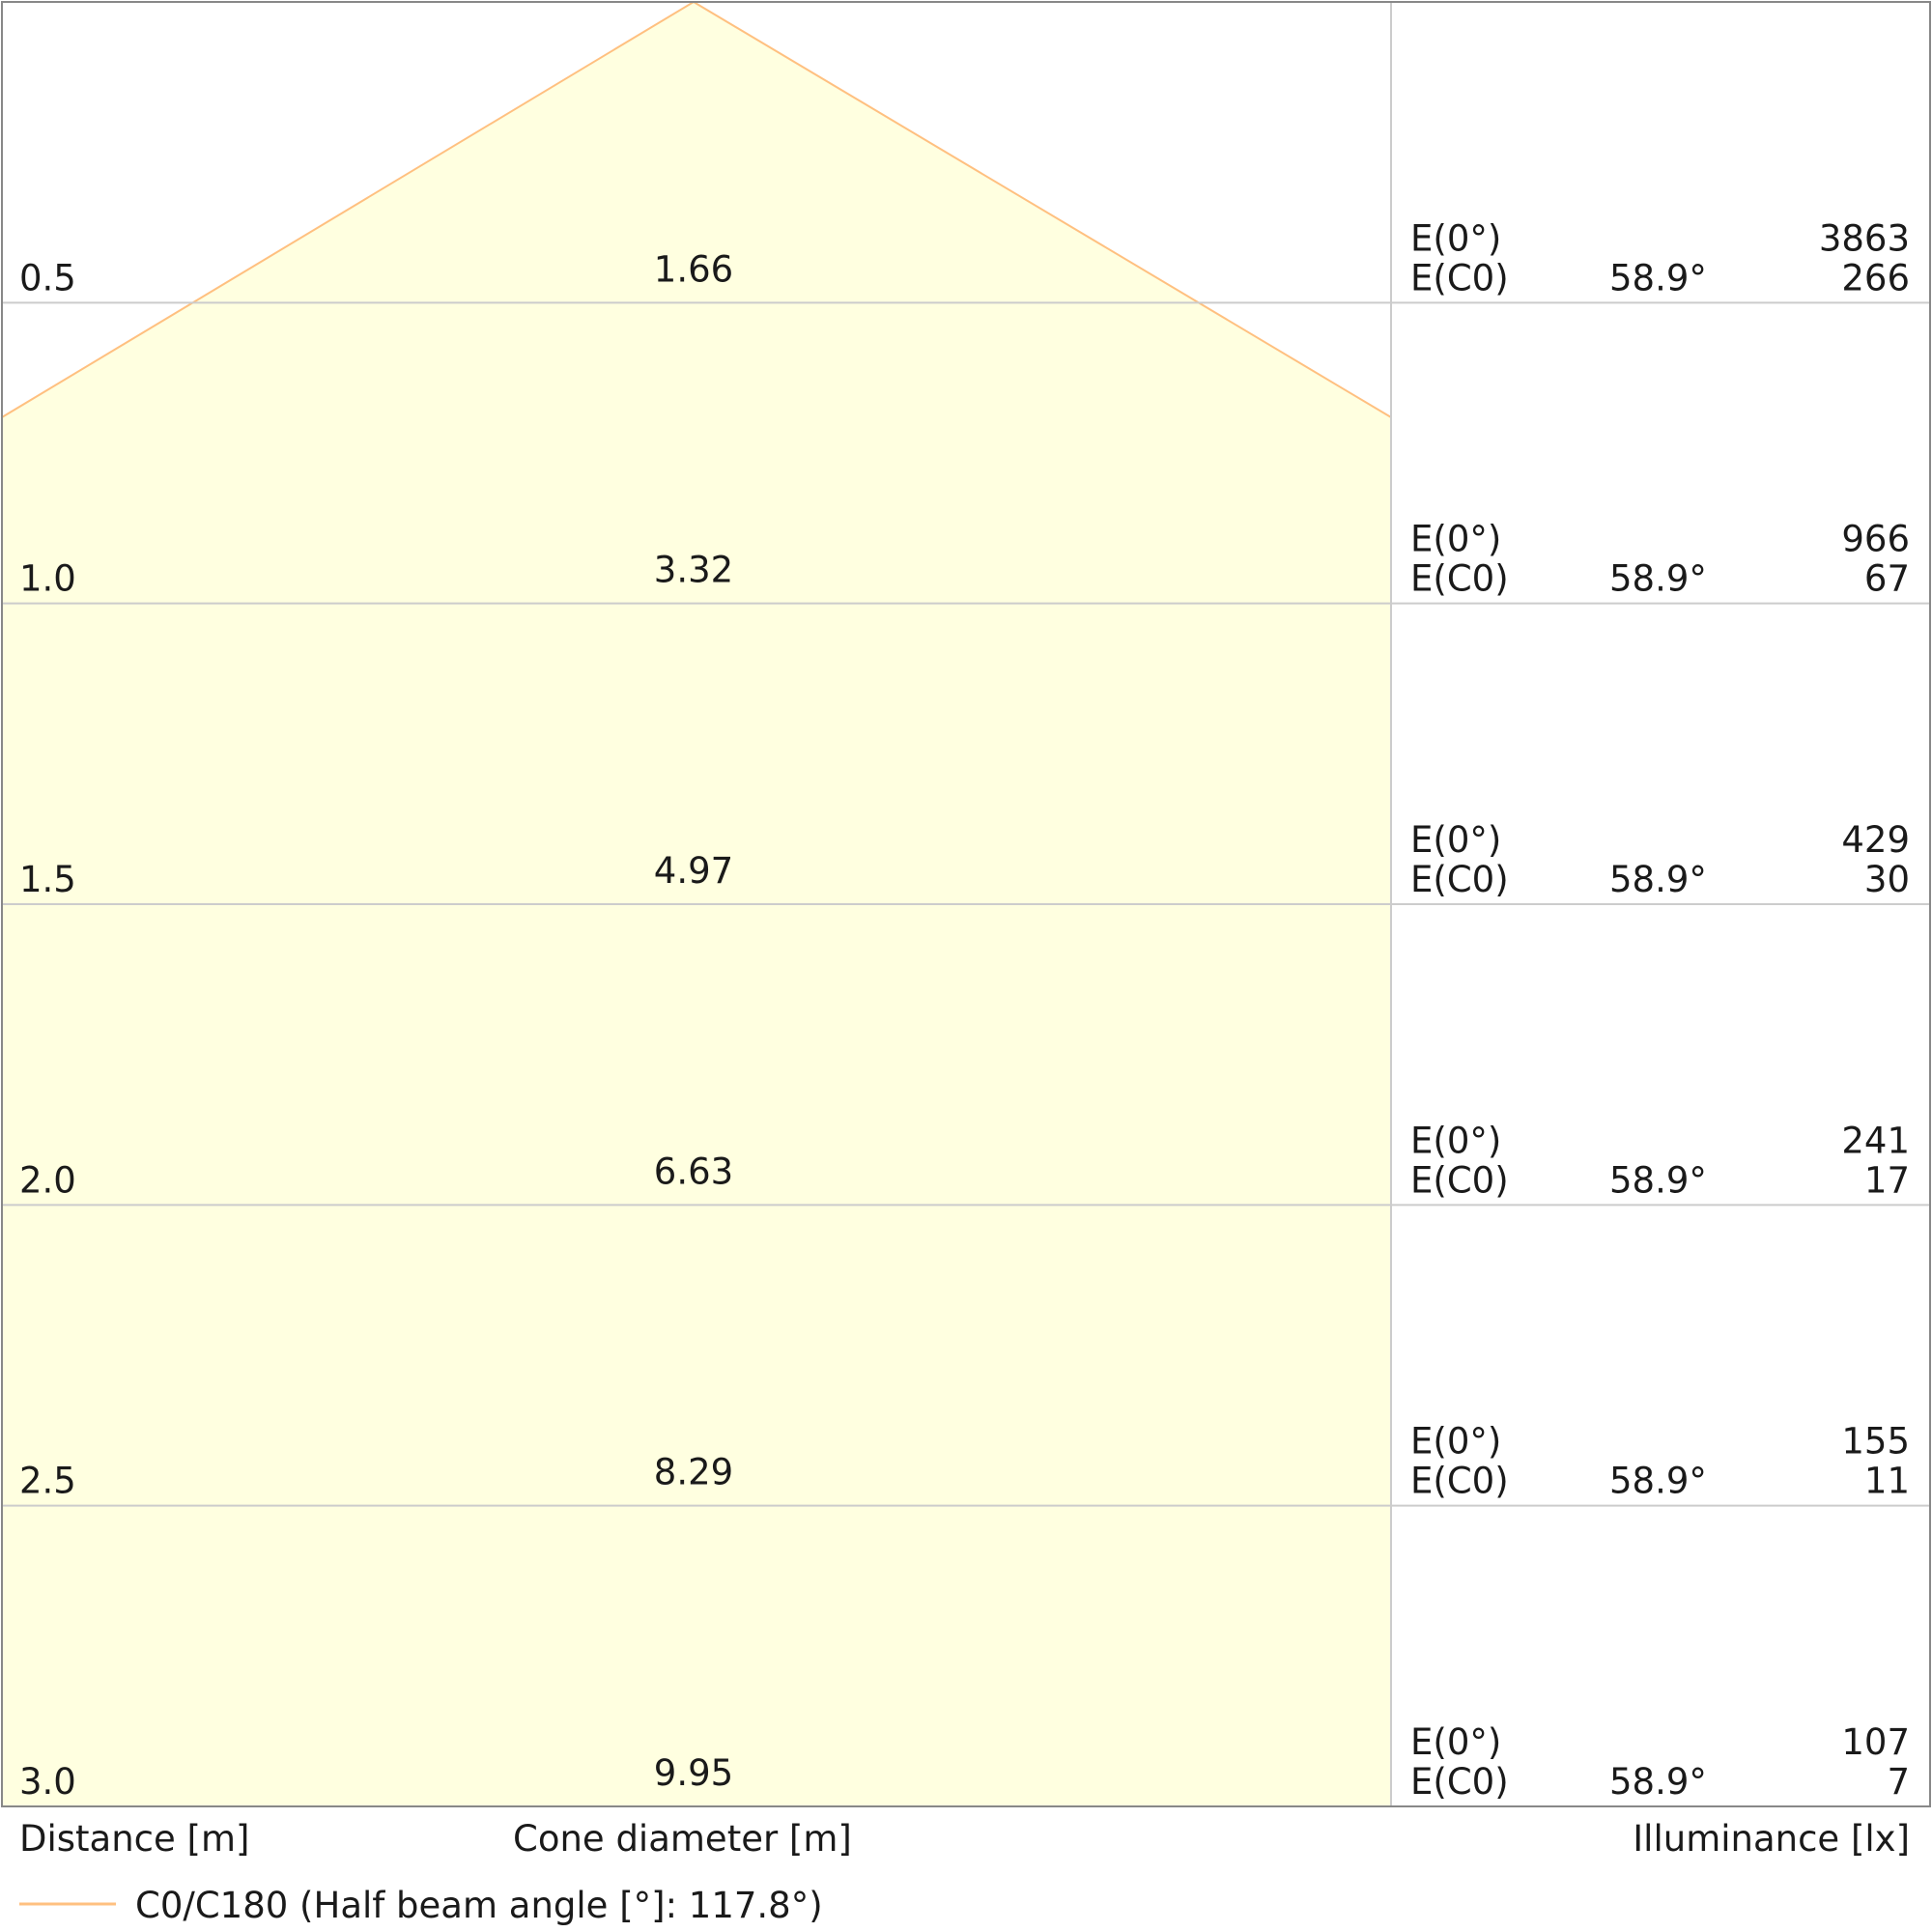  Describe the element at coordinates (47, 1180) in the screenshot. I see `distance-label: 2.0` at that location.